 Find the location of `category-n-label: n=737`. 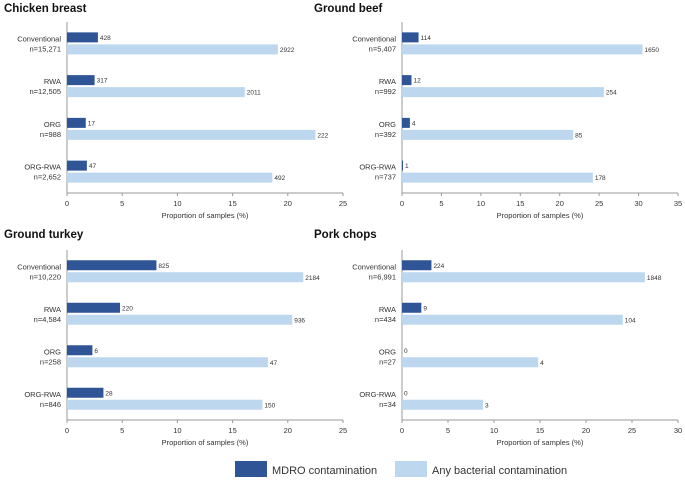

category-n-label: n=737 is located at coordinates (385, 177).